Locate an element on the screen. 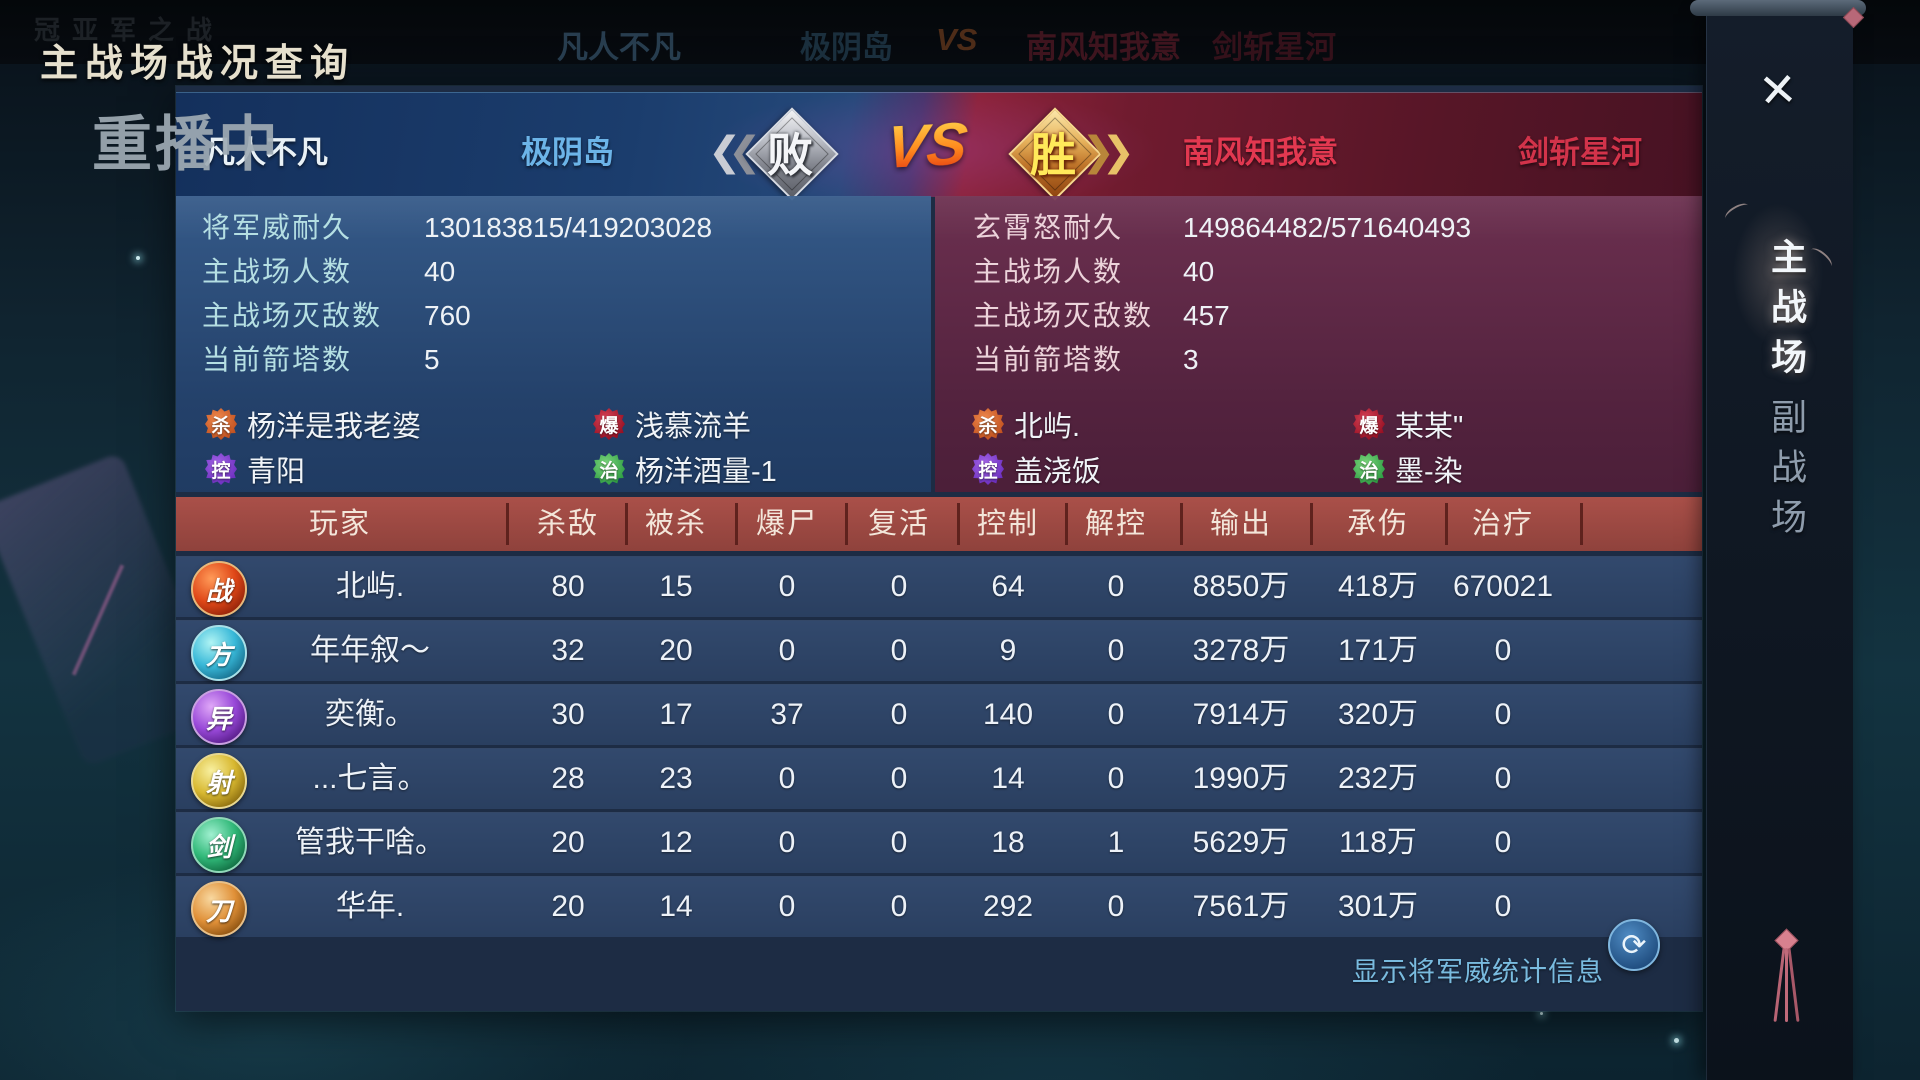 Image resolution: width=1920 pixels, height=1080 pixels. stat-value: 3 is located at coordinates (1191, 359).